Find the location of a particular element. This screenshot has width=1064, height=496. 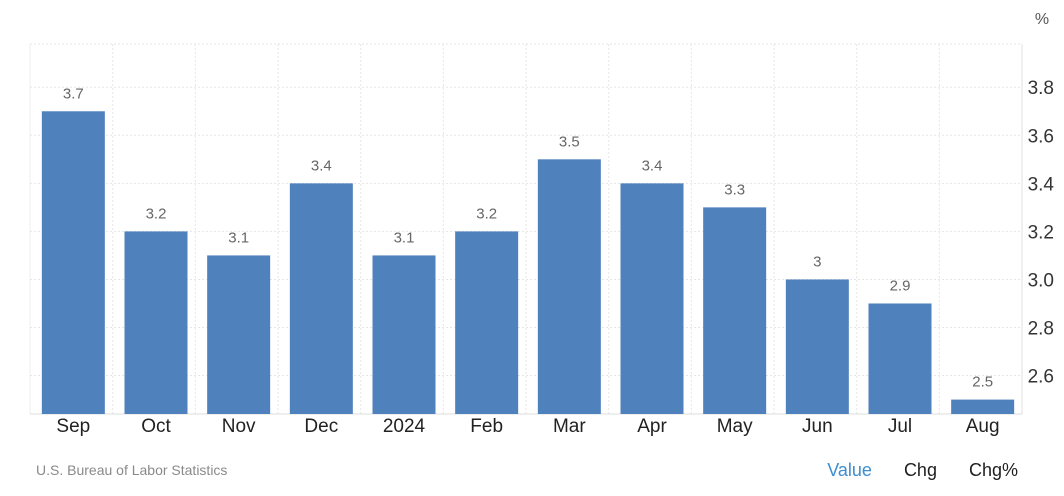

y-tick-label: 3.2 is located at coordinates (1041, 232).